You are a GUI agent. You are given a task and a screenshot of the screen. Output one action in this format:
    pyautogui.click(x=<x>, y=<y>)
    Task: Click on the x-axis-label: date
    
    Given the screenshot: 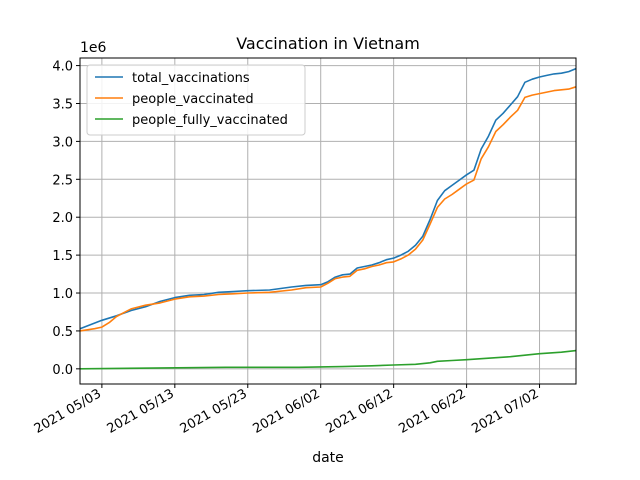 What is the action you would take?
    pyautogui.click(x=328, y=458)
    